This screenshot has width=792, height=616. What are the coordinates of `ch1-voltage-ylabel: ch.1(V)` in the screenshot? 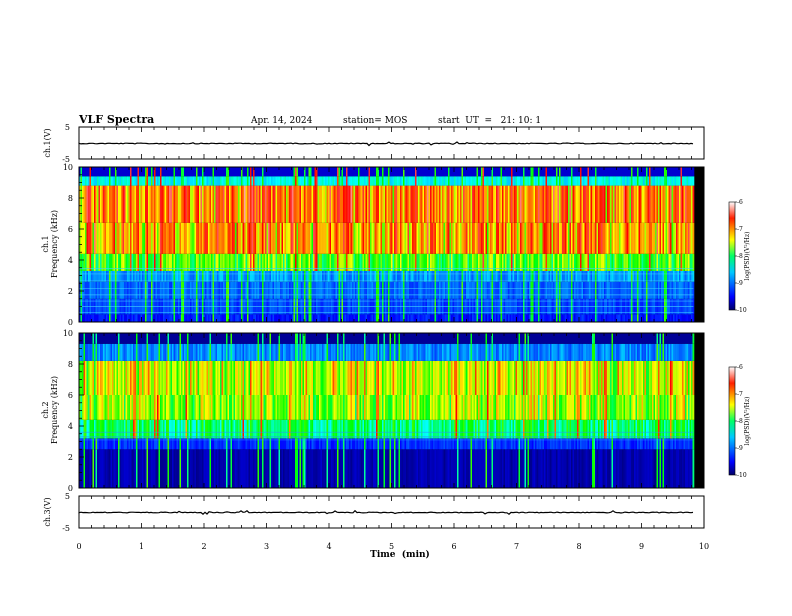 It's located at (47, 142).